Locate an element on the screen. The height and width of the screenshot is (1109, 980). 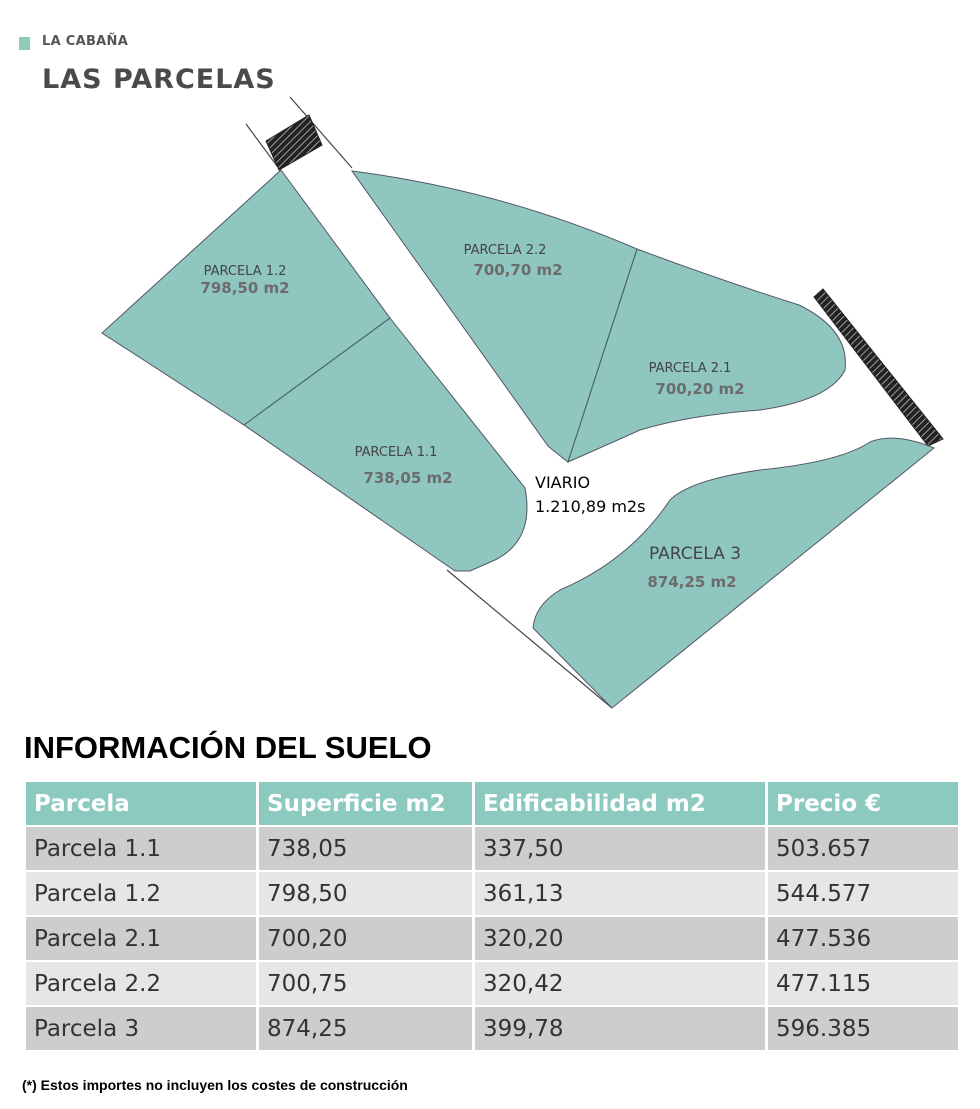
table-row: Parcela 2.2 700,75 320,42 477.115 is located at coordinates (492, 983).